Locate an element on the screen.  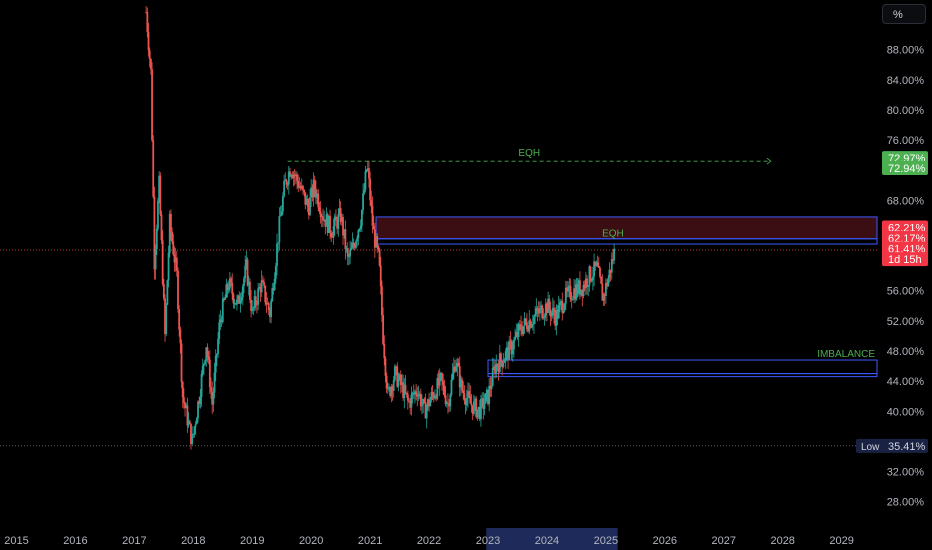
price-badge is located at coordinates (905, 238).